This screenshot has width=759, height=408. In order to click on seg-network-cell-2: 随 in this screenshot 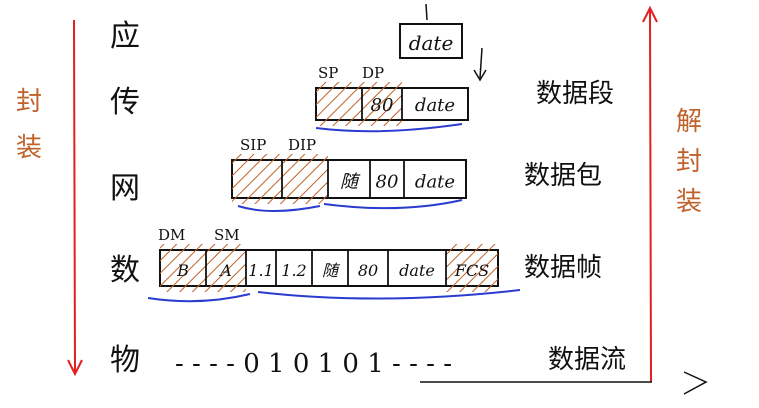, I will do `click(350, 181)`.